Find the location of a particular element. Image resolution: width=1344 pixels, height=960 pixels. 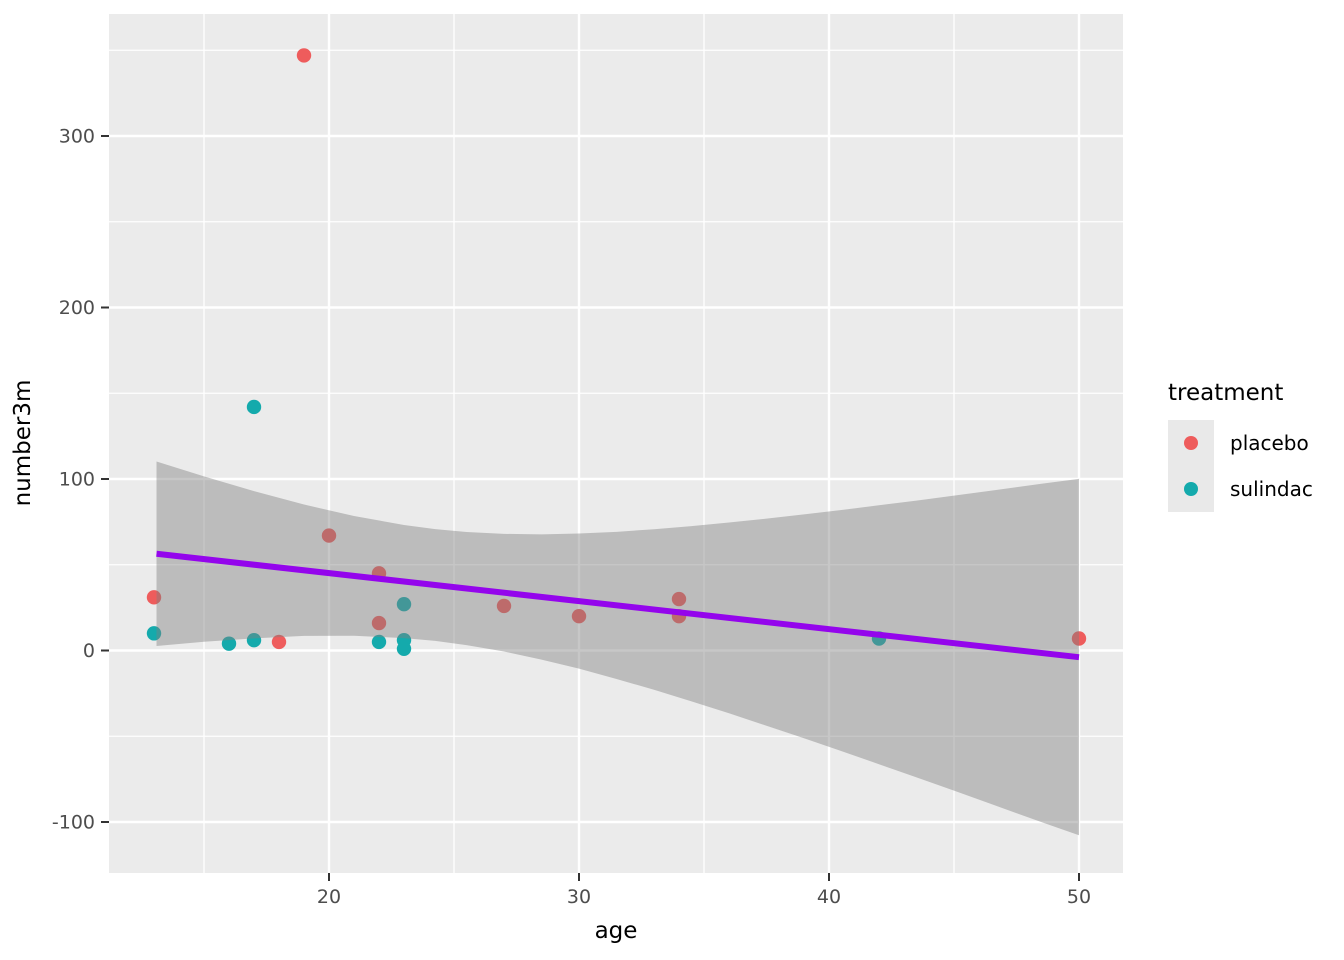

x-tick-label: 40 is located at coordinates (829, 897).